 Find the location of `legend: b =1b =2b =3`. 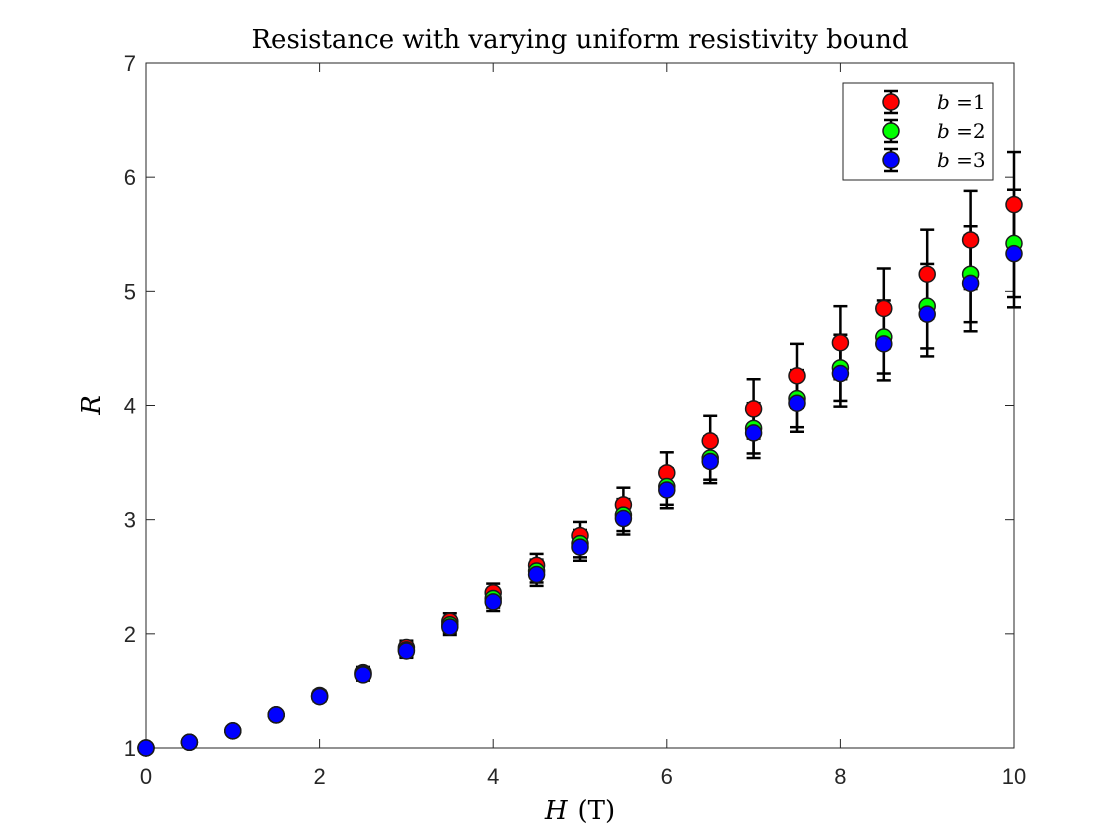

legend: b =1b =2b =3 is located at coordinates (918, 131).